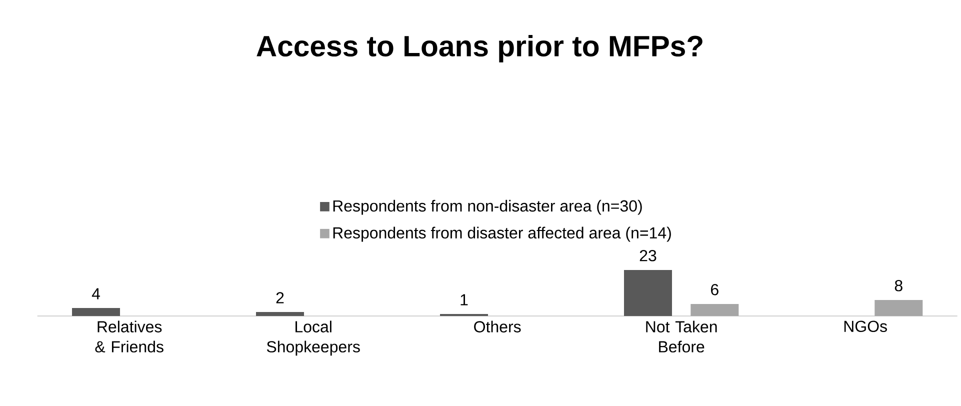 Image resolution: width=961 pixels, height=406 pixels. What do you see at coordinates (96, 294) in the screenshot?
I see `data-label: 4` at bounding box center [96, 294].